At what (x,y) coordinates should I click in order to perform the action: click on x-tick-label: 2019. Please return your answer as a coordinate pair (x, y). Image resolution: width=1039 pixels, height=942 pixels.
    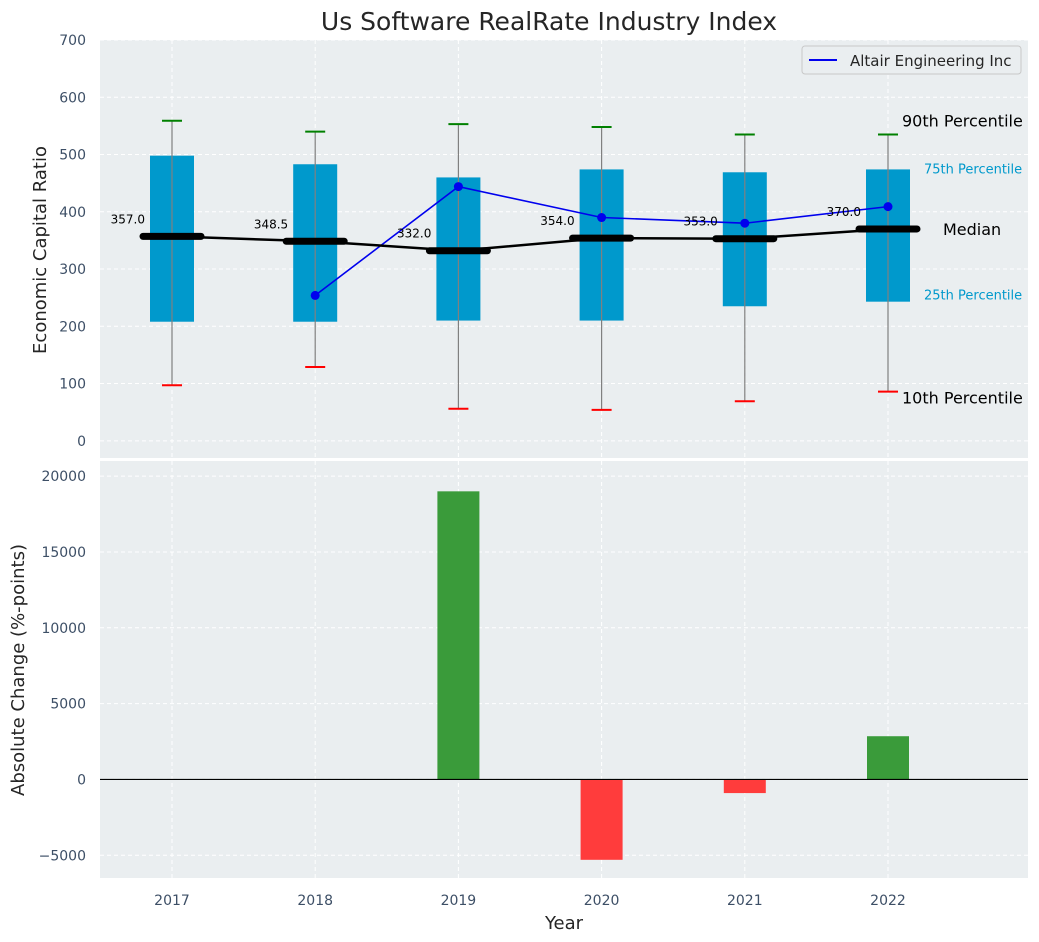
    Looking at the image, I should click on (459, 901).